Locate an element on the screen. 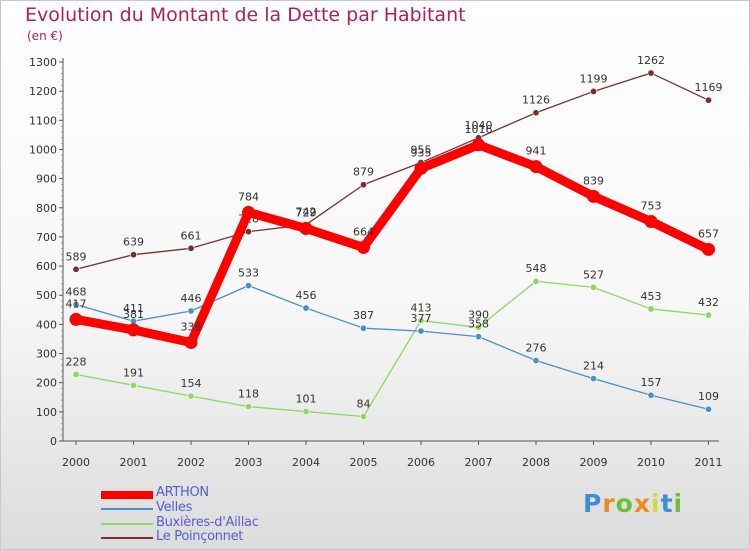 This screenshot has width=750, height=550. x-tick-label: 2006 is located at coordinates (421, 462).